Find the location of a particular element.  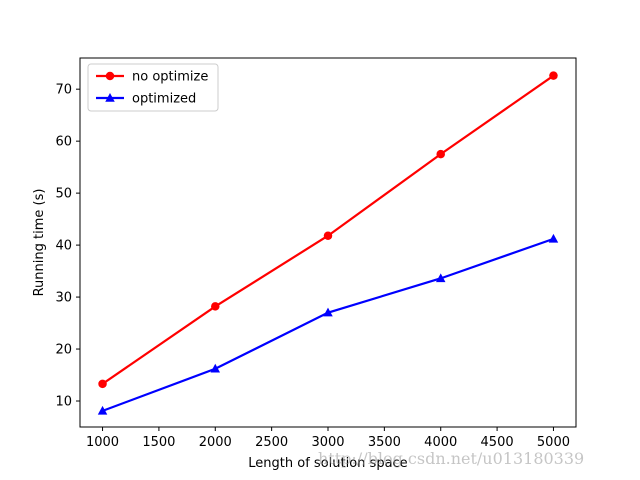

y-tick-label: 30 is located at coordinates (63, 298).